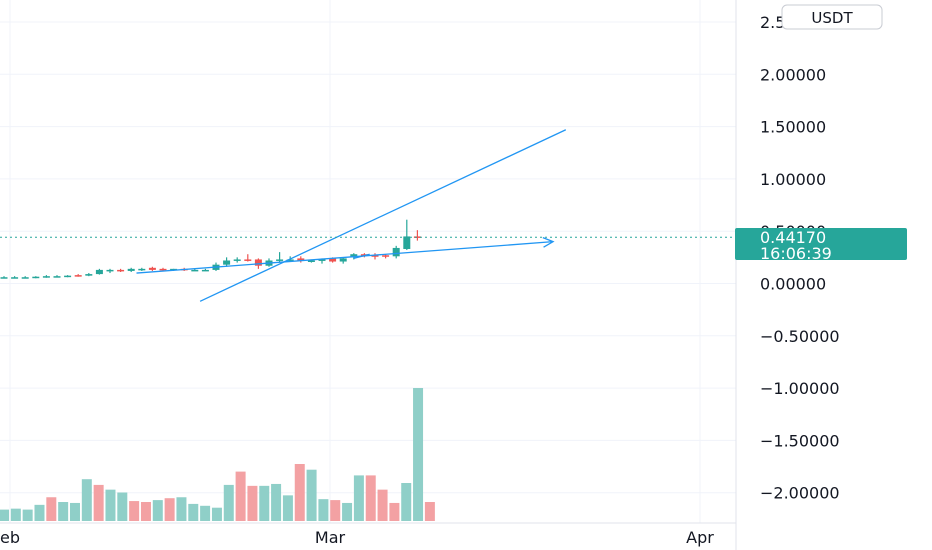 The image size is (932, 550). I want to click on drawing-tools, so click(351, 215).